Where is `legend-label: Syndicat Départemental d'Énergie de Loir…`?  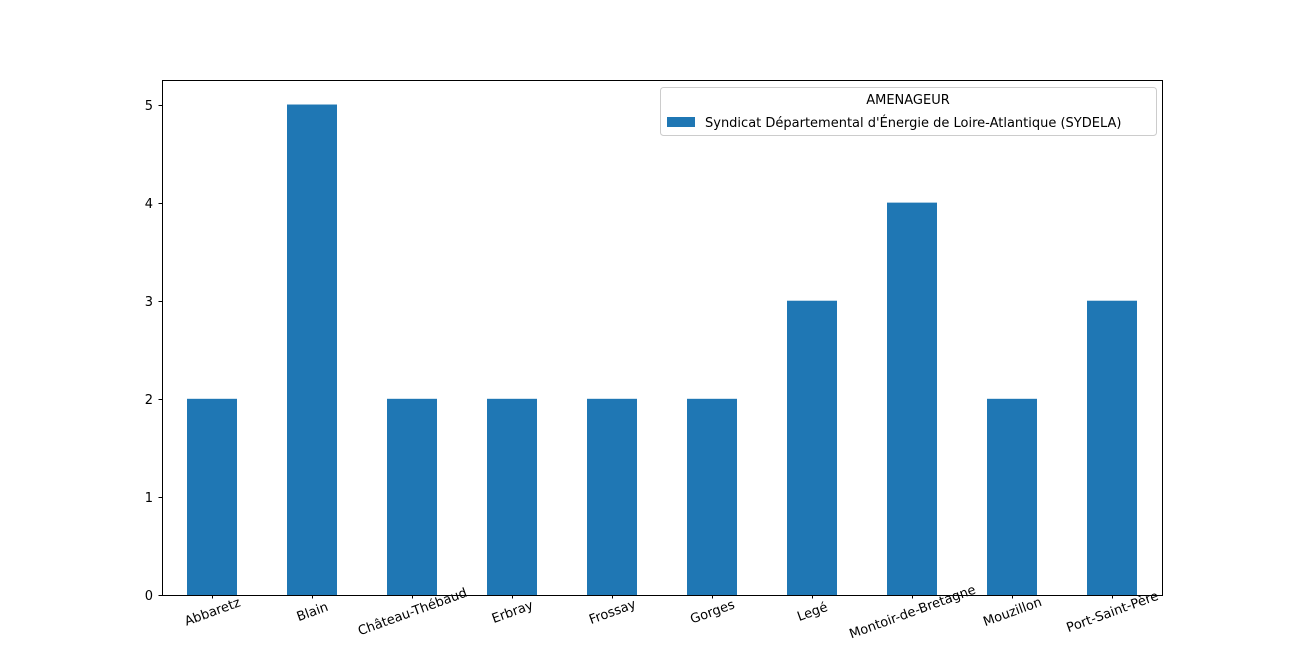 legend-label: Syndicat Départemental d'Énergie de Loir… is located at coordinates (913, 123).